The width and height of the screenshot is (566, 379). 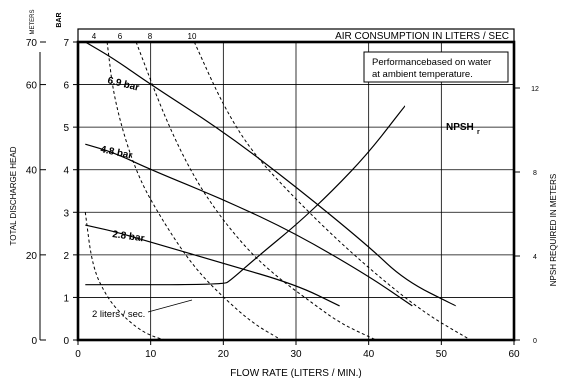 I want to click on top-tick-label: 10, so click(x=192, y=36).